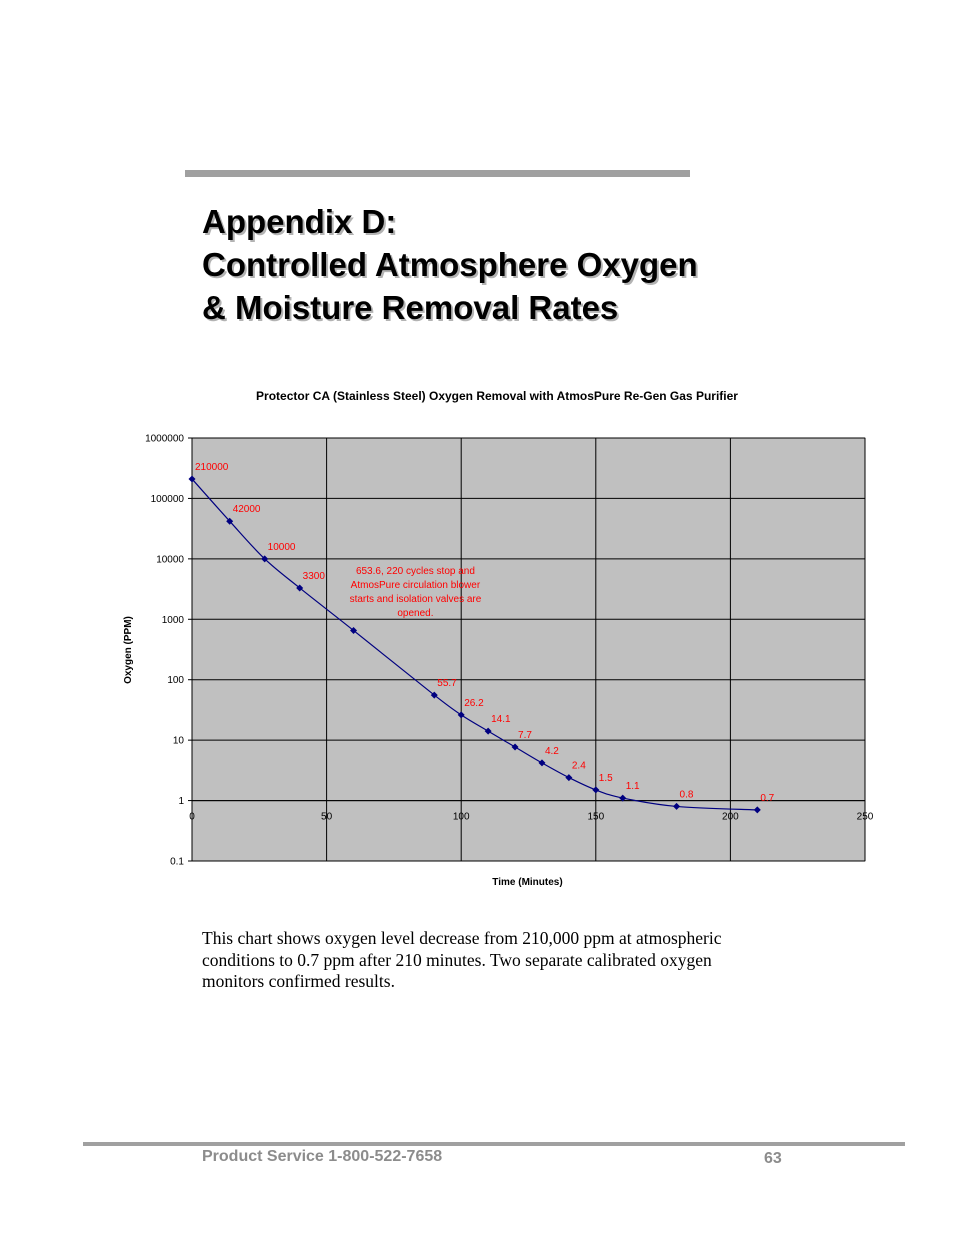  What do you see at coordinates (461, 817) in the screenshot?
I see `x-tick-label: 100` at bounding box center [461, 817].